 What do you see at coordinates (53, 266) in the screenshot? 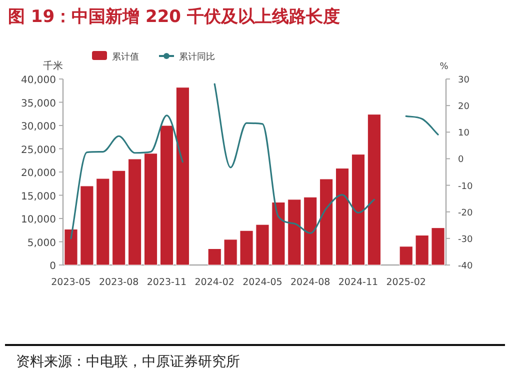
I see `y-tick-label: 0` at bounding box center [53, 266].